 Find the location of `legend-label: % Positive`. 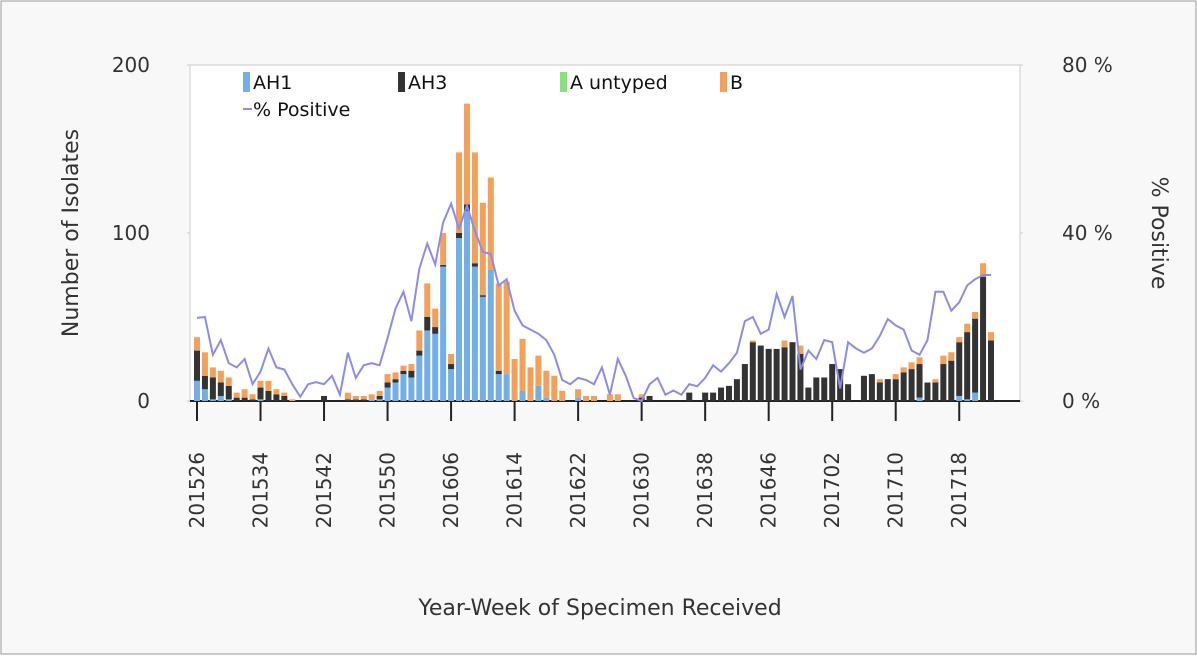

legend-label: % Positive is located at coordinates (301, 110).